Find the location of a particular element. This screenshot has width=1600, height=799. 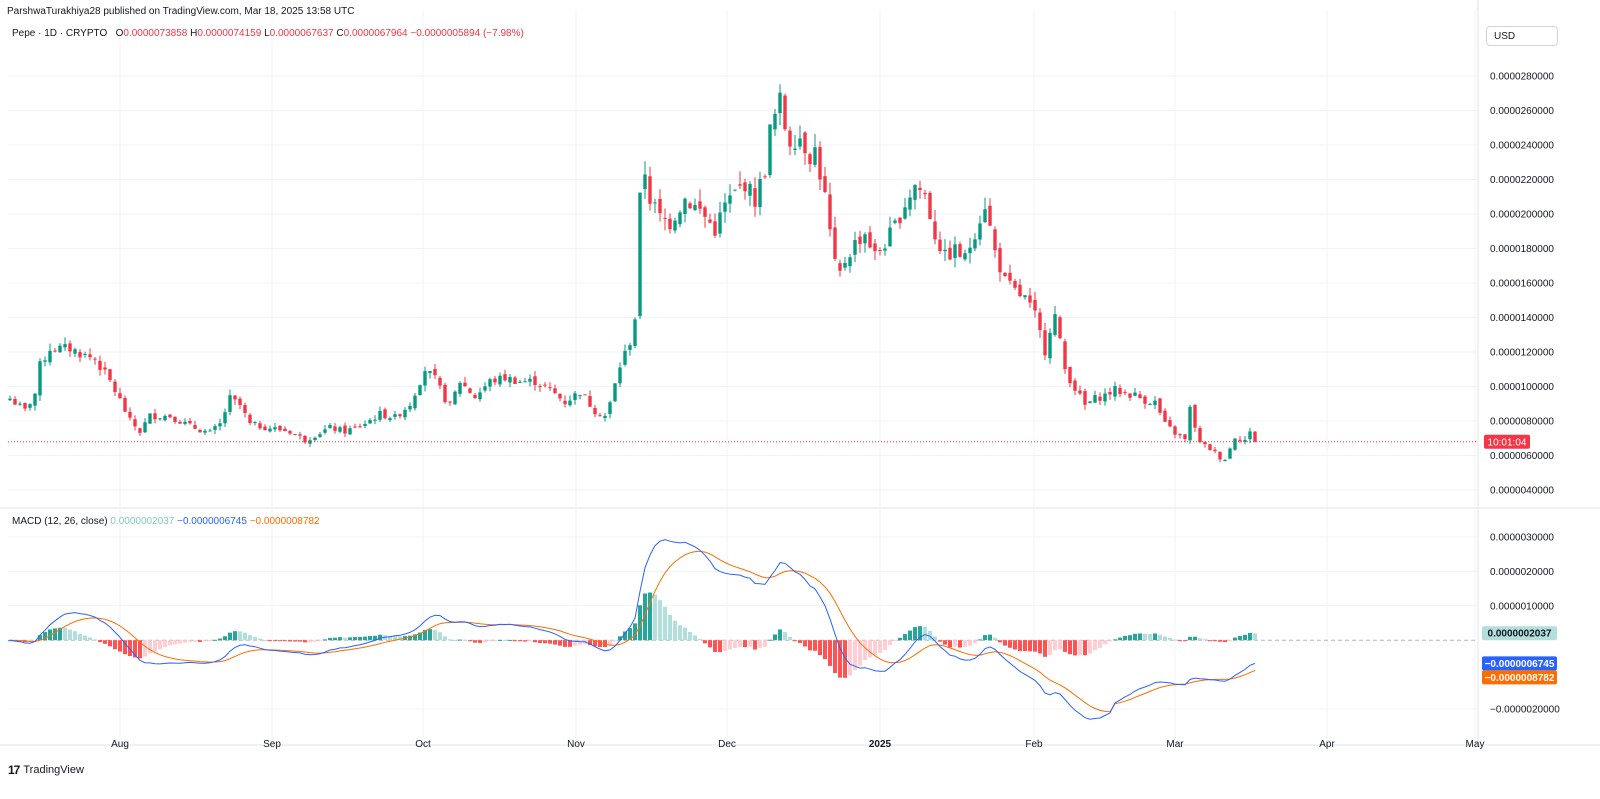

time-tick-label: Apr is located at coordinates (1327, 744).